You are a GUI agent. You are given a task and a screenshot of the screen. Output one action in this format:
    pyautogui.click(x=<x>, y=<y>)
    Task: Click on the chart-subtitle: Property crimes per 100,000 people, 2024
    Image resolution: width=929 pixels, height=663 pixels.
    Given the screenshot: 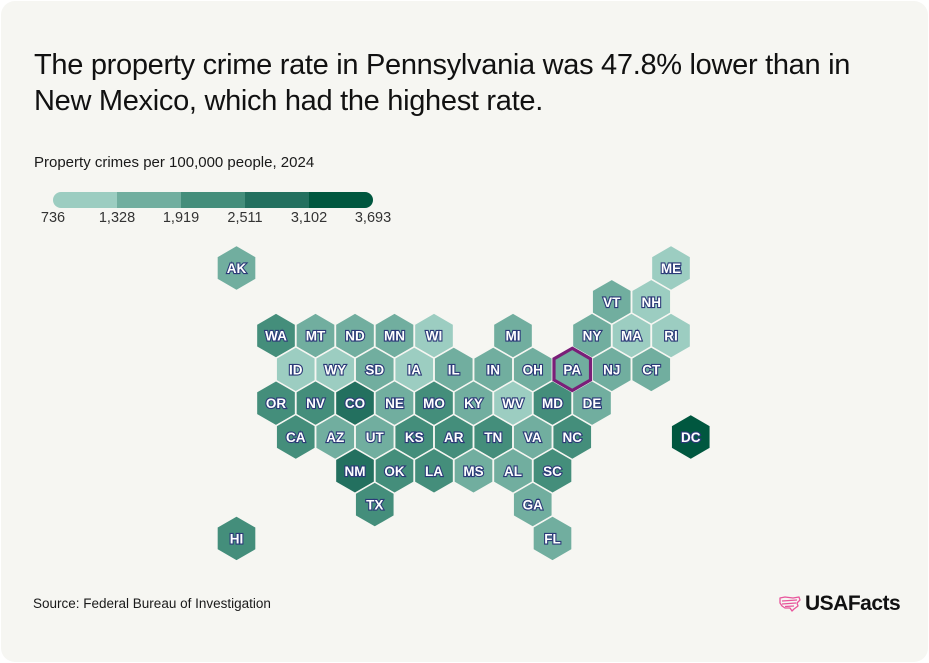 What is the action you would take?
    pyautogui.click(x=174, y=162)
    